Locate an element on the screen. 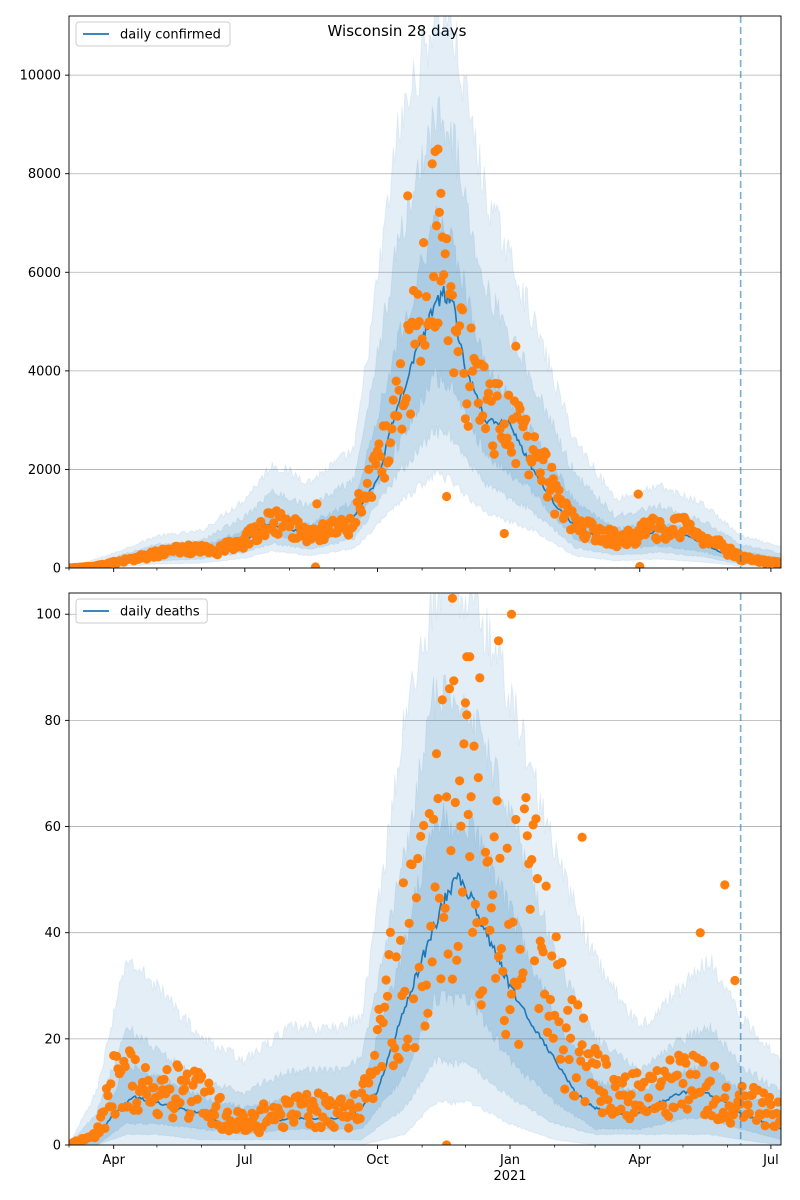 This screenshot has width=800, height=1200. legend: daily deaths is located at coordinates (141, 611).